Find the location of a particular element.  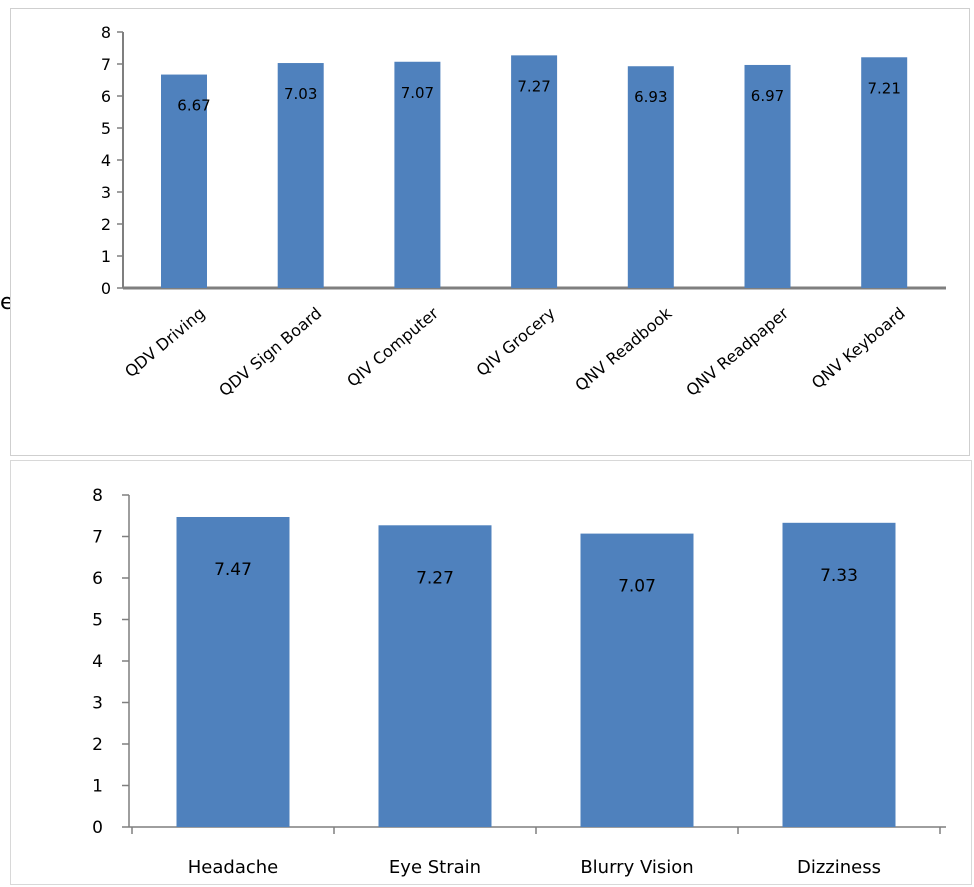

bar-value-label: 7.47 is located at coordinates (233, 570).